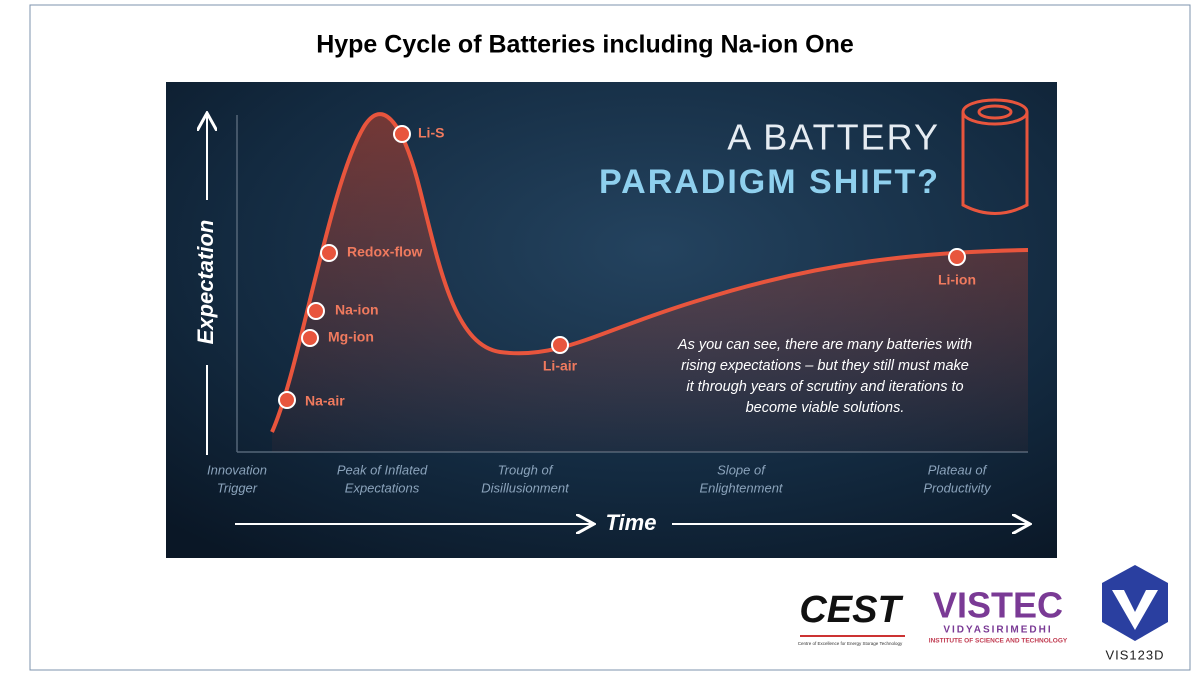 This screenshot has height=680, width=1200. Describe the element at coordinates (431, 133) in the screenshot. I see `point-label: Li-S` at that location.